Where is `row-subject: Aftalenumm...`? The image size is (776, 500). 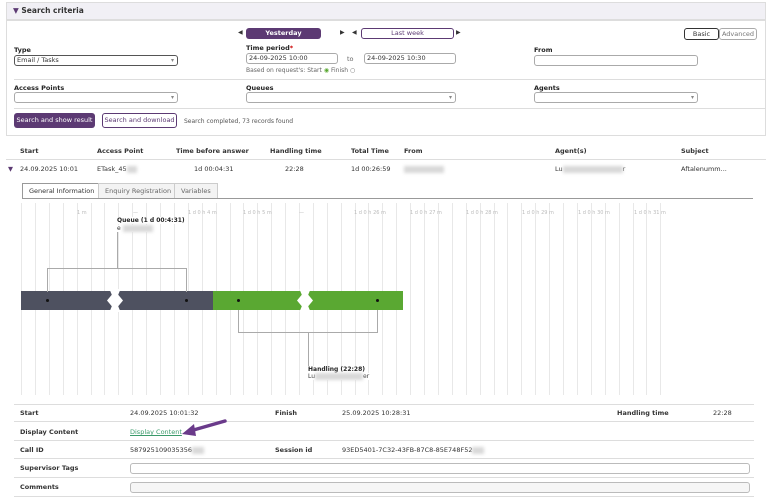 row-subject: Aftalenumm... is located at coordinates (704, 169).